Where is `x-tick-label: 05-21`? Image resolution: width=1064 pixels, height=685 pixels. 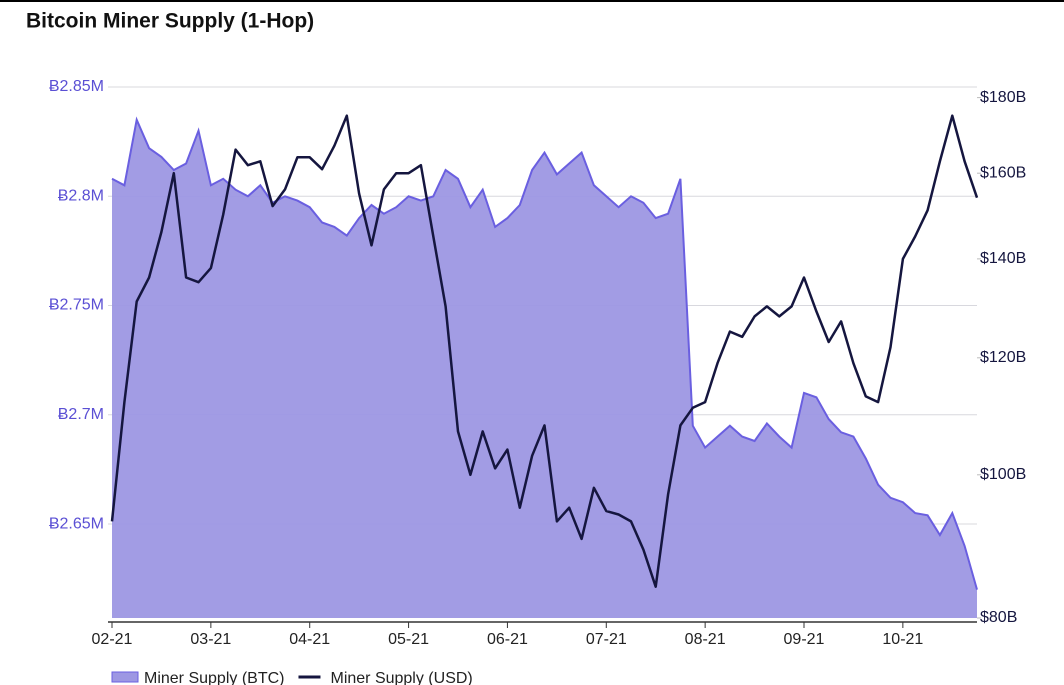 x-tick-label: 05-21 is located at coordinates (408, 639).